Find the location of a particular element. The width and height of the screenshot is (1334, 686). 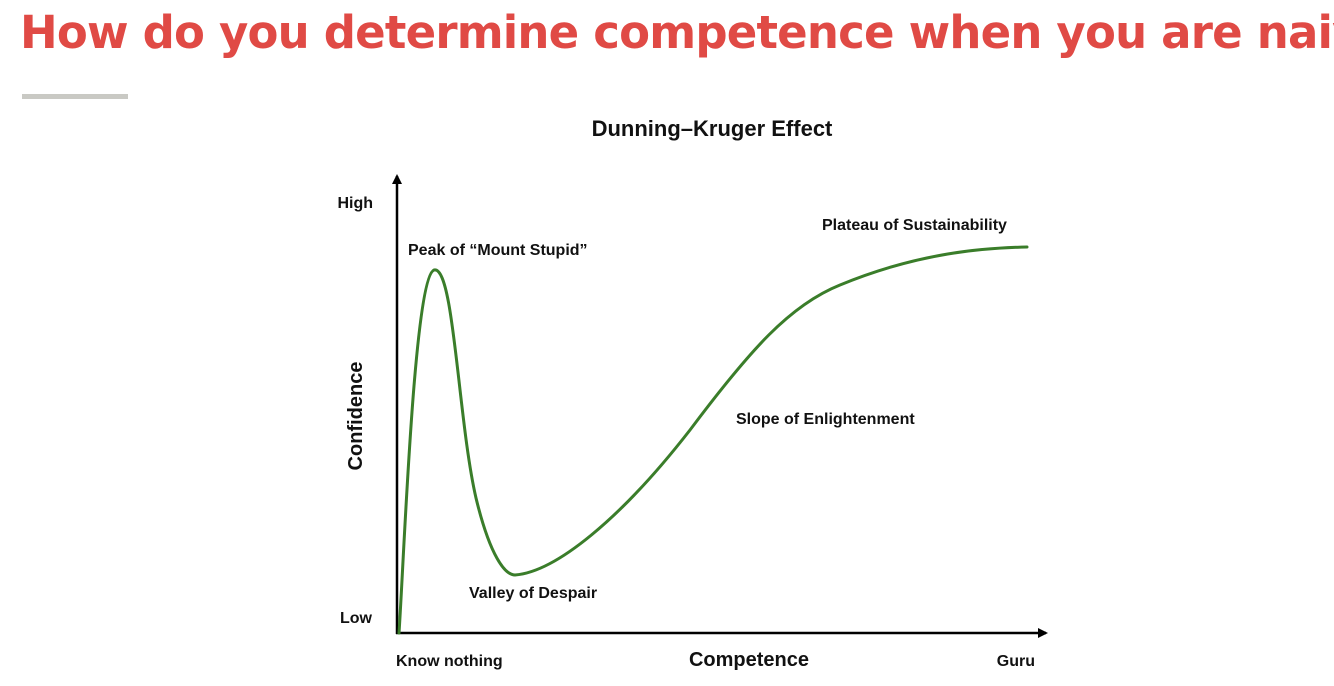

stage-label-valley: Valley of Despair is located at coordinates (533, 593).